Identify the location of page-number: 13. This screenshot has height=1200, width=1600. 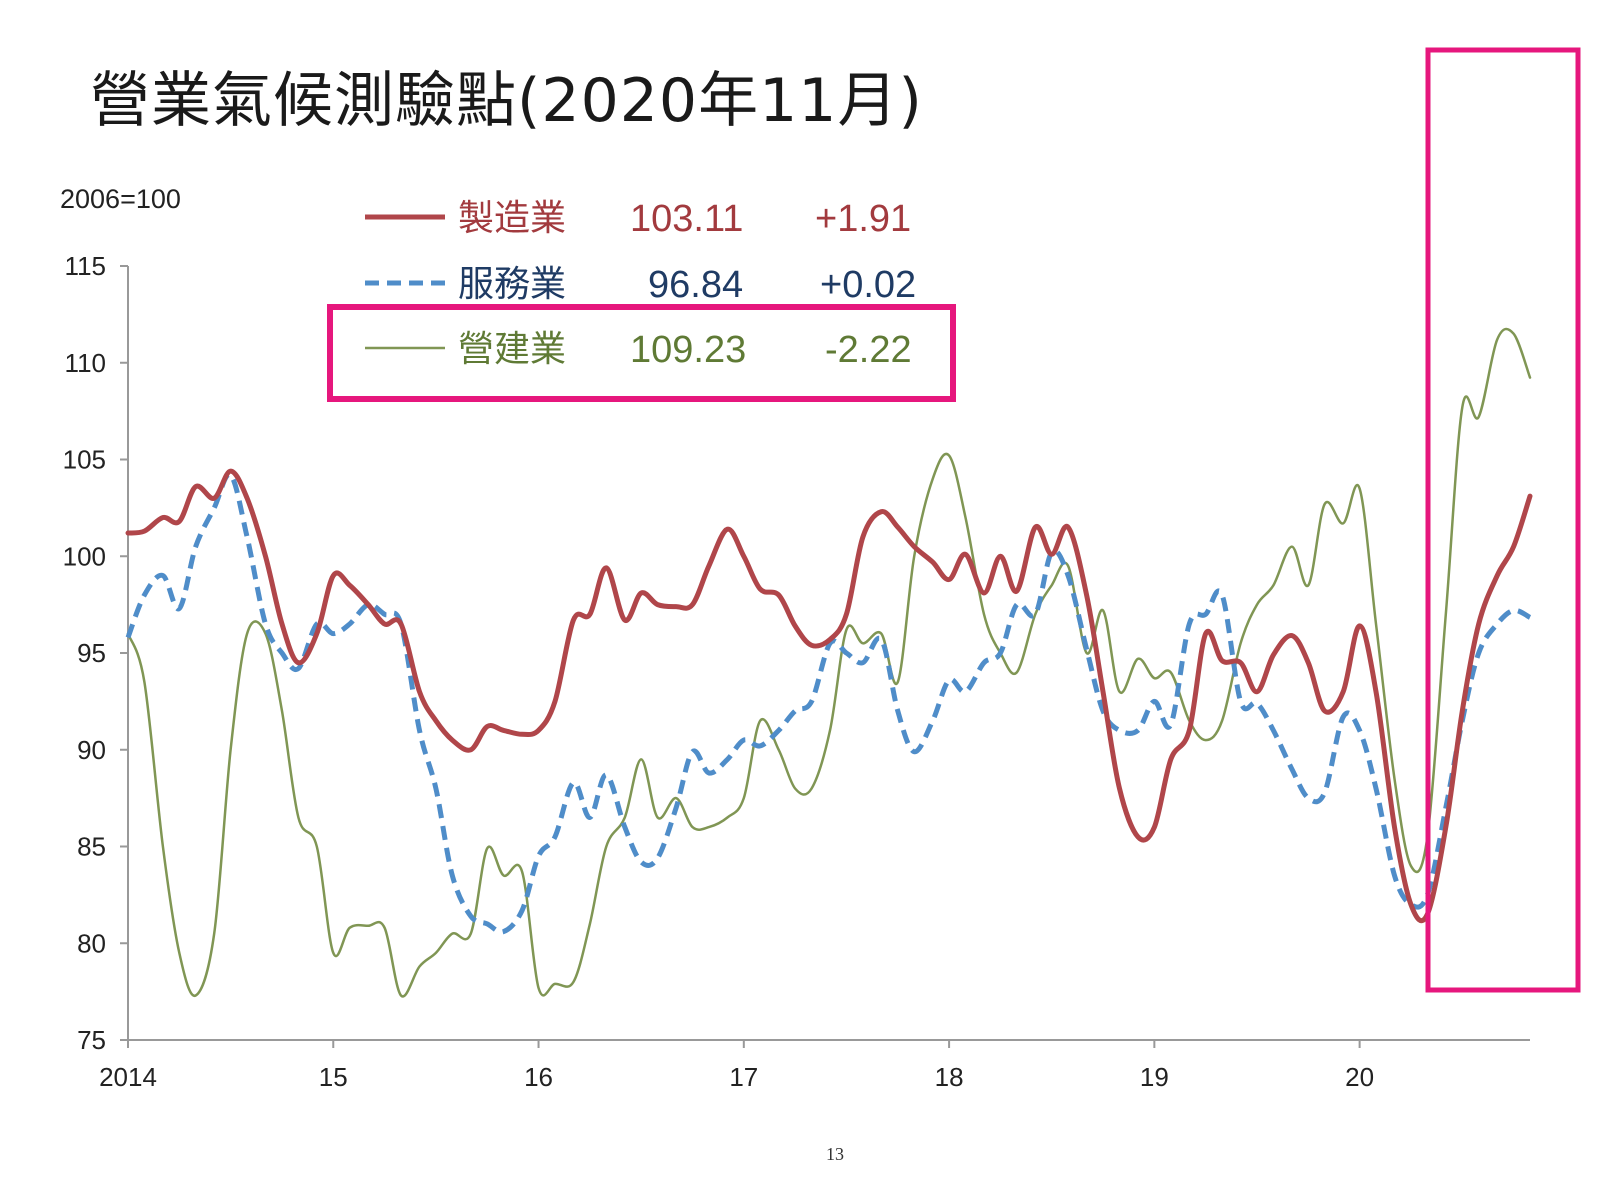
(835, 1154).